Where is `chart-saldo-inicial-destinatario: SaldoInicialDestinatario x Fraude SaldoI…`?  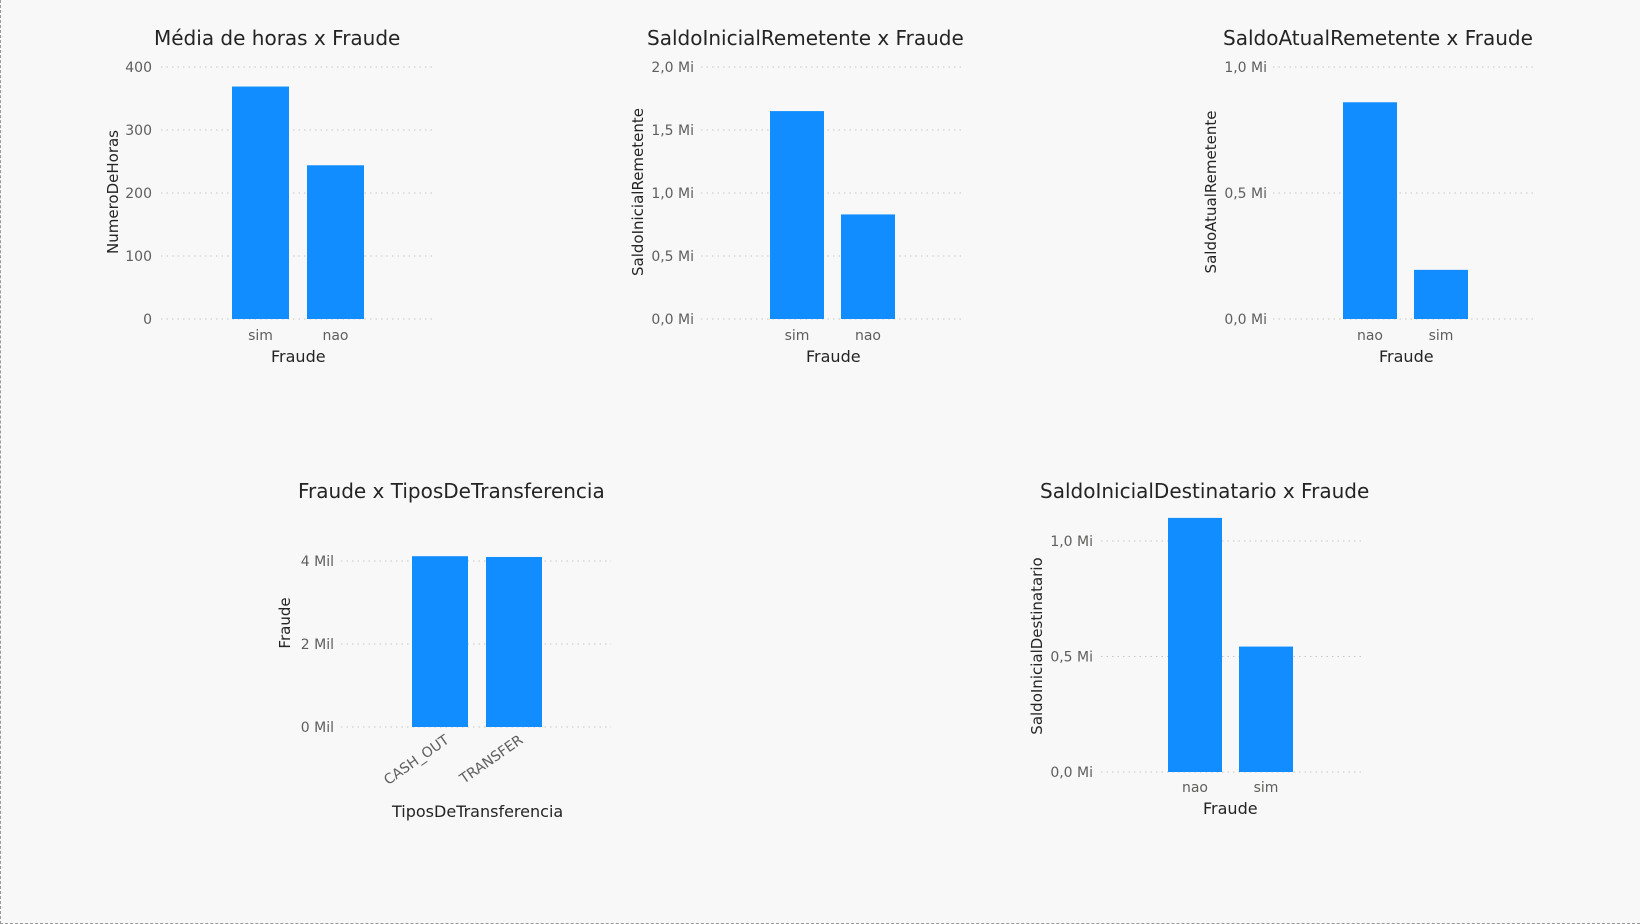
chart-saldo-inicial-destinatario: SaldoInicialDestinatario x Fraude SaldoI… is located at coordinates (1221, 660).